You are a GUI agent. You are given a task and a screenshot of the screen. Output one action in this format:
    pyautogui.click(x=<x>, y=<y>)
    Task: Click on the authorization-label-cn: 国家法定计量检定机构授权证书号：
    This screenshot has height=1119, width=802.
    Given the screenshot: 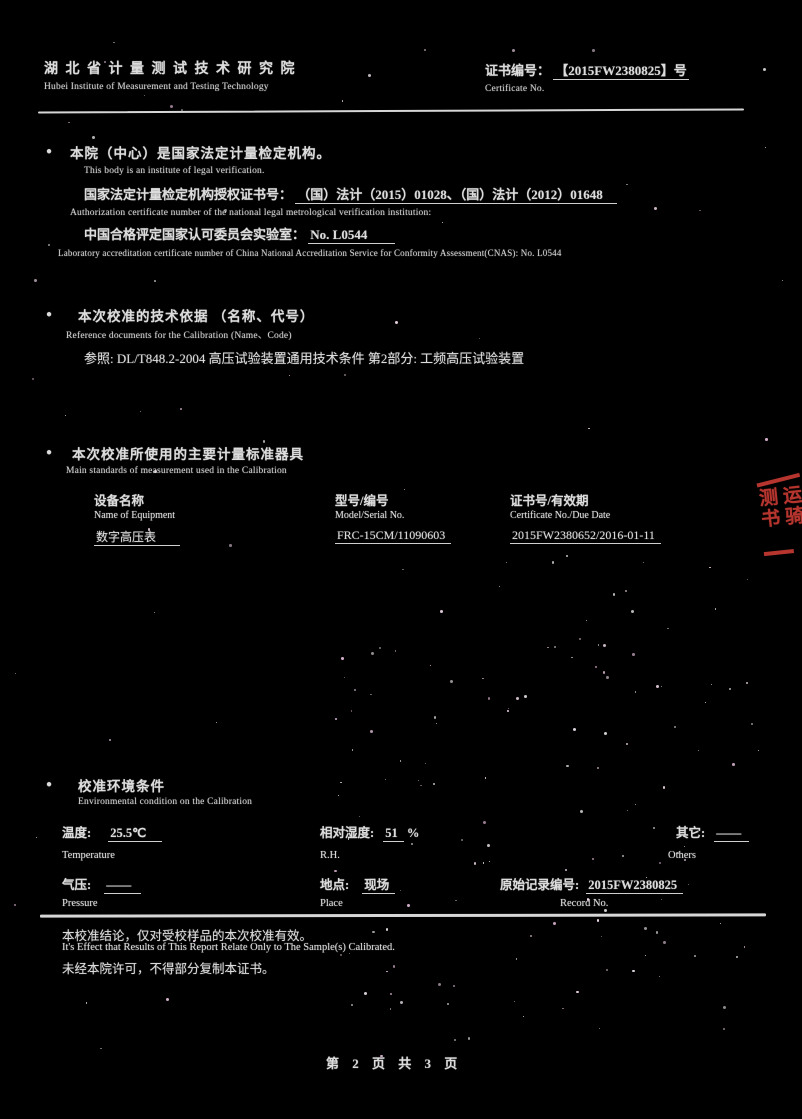 What is the action you would take?
    pyautogui.click(x=188, y=194)
    